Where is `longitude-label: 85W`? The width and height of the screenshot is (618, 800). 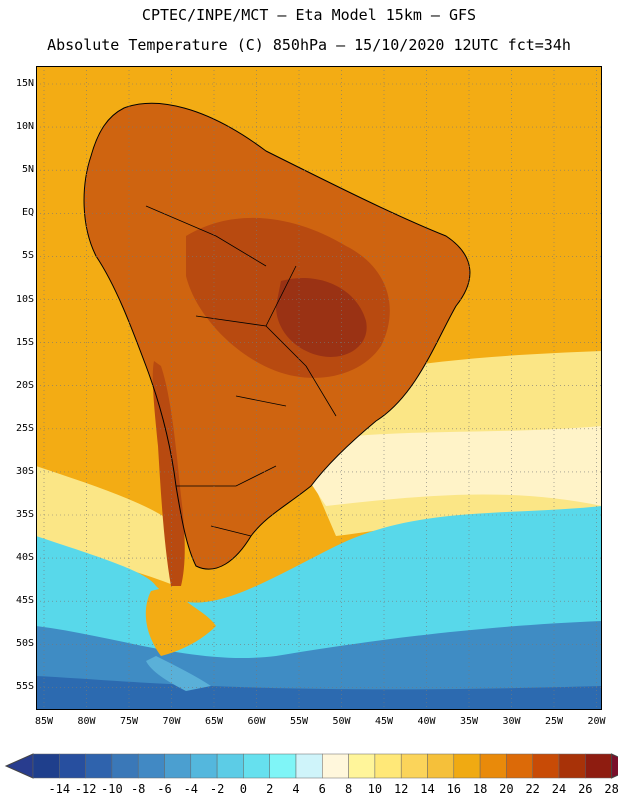 longitude-label: 85W is located at coordinates (44, 721).